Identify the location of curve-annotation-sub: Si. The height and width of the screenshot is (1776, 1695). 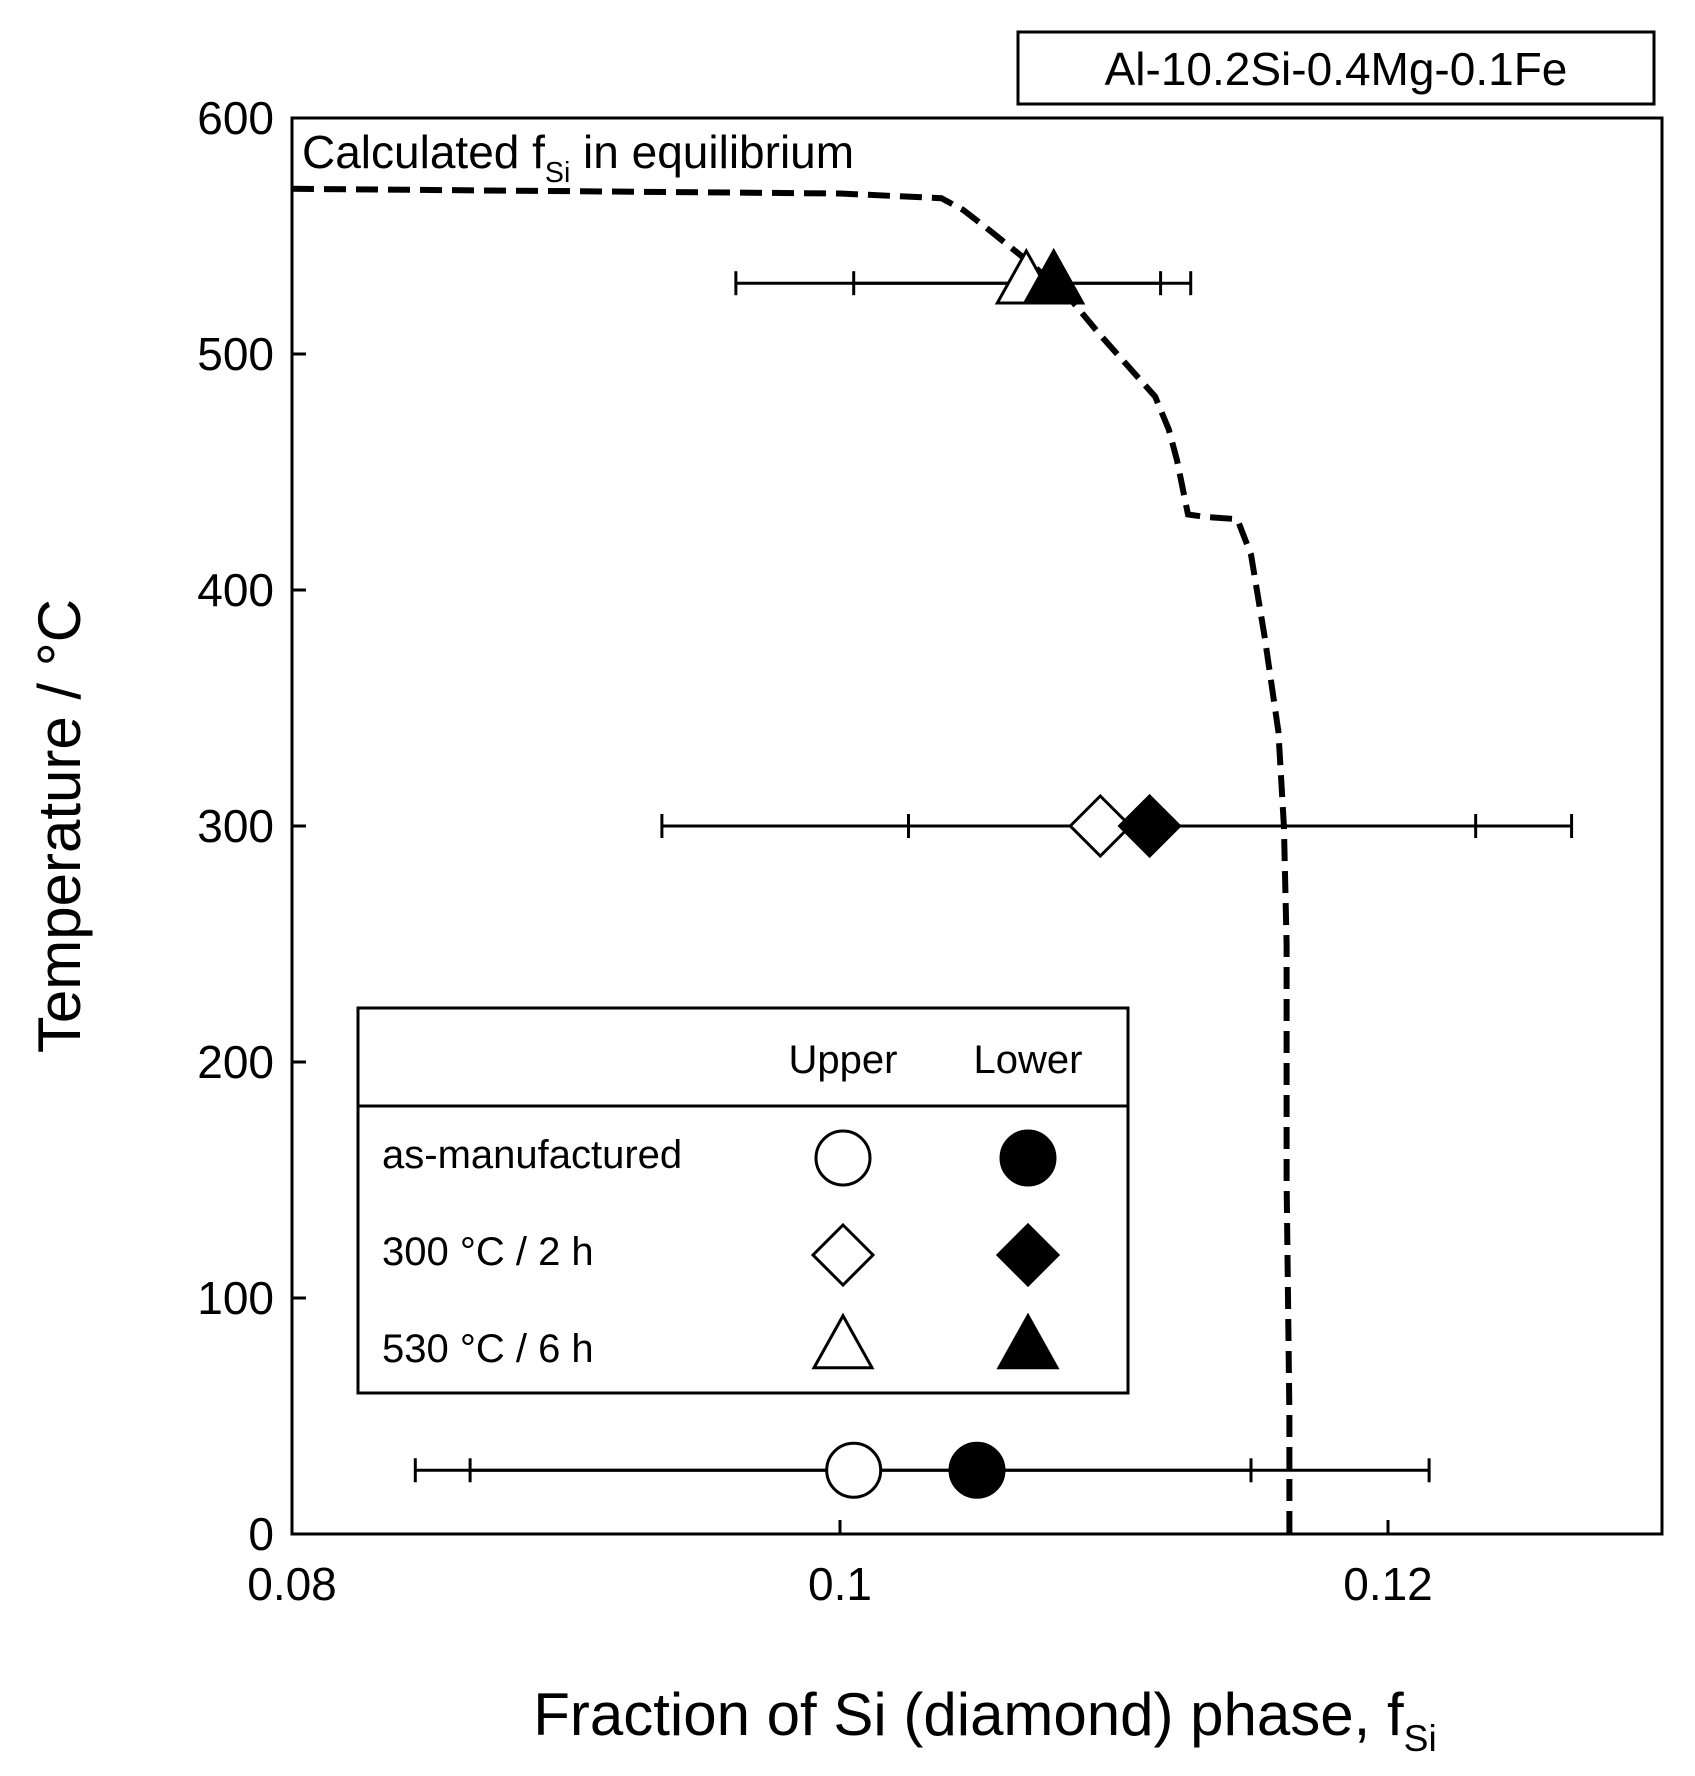
(557, 173).